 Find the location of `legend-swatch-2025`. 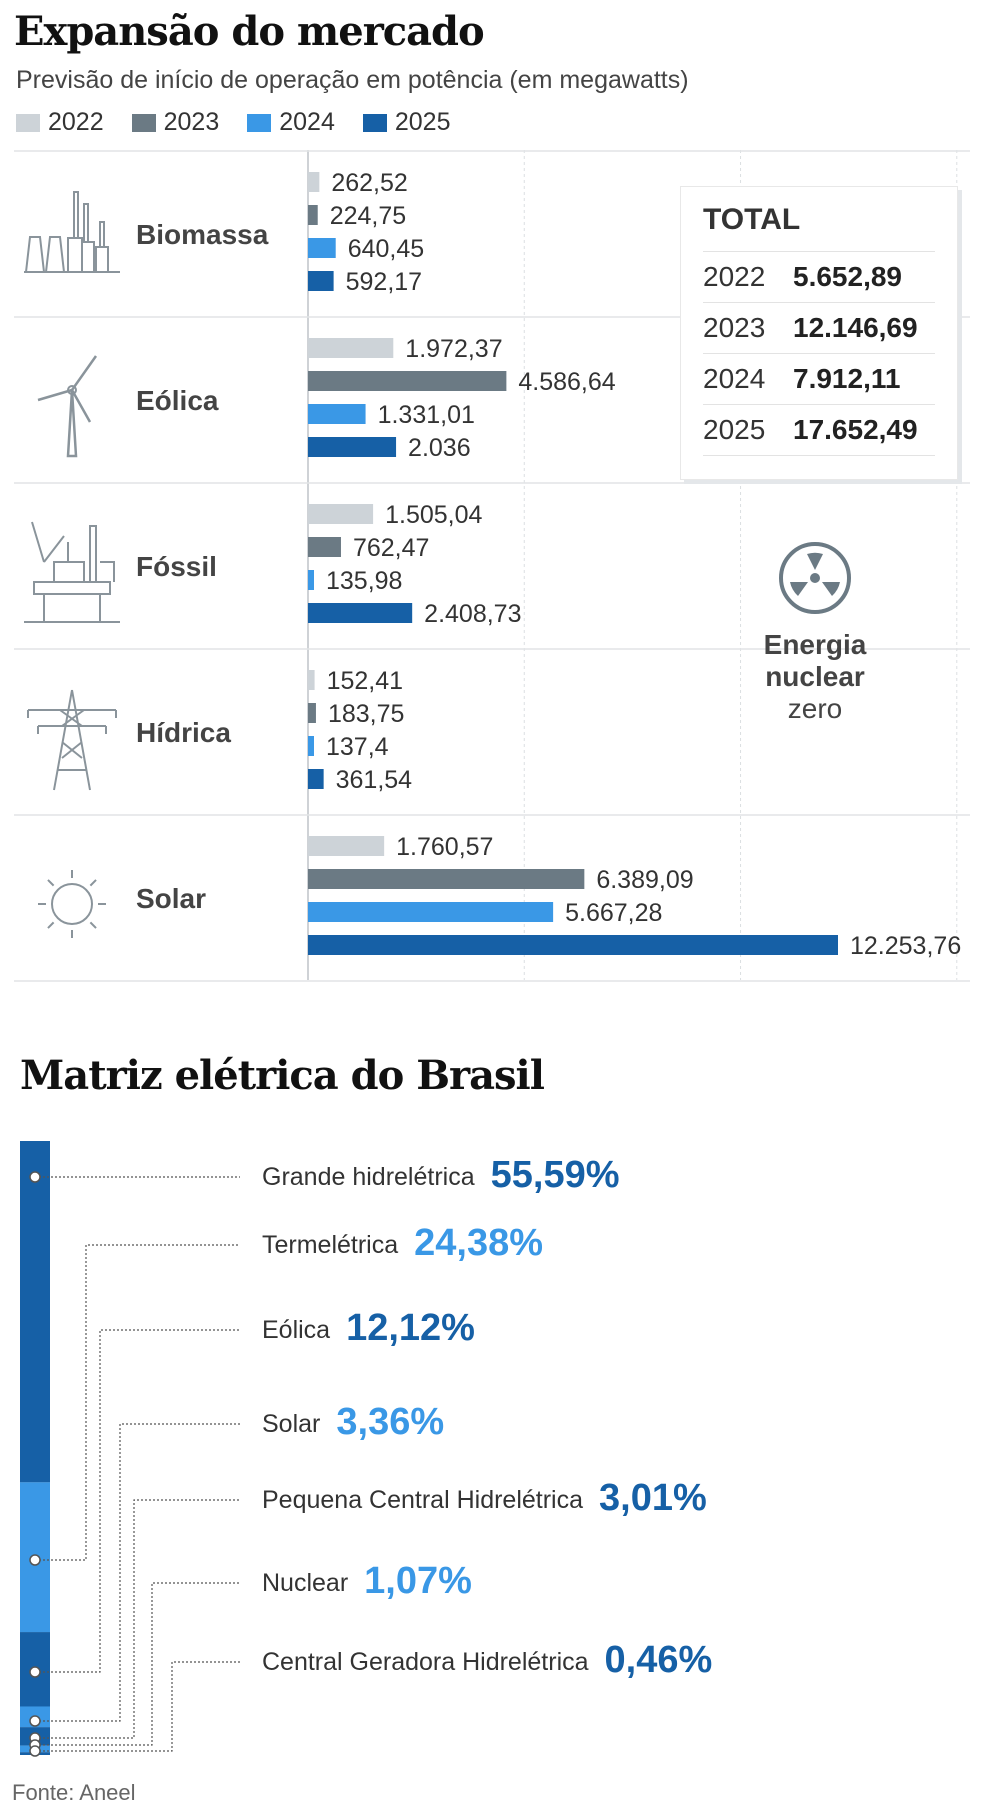

legend-swatch-2025 is located at coordinates (374, 122).